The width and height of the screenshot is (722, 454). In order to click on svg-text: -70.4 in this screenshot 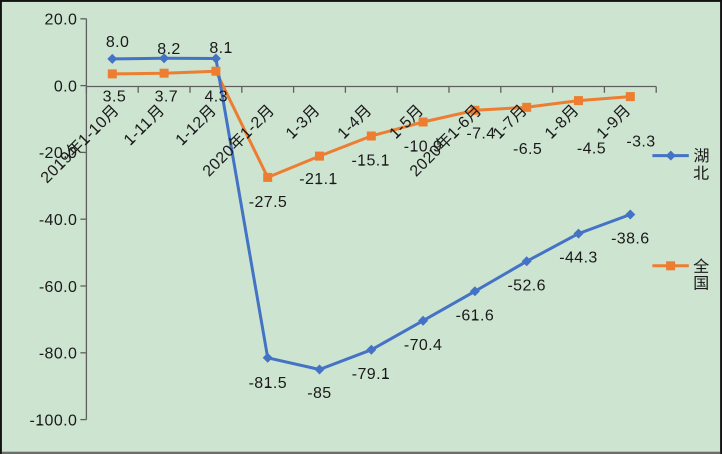, I will do `click(423, 345)`.